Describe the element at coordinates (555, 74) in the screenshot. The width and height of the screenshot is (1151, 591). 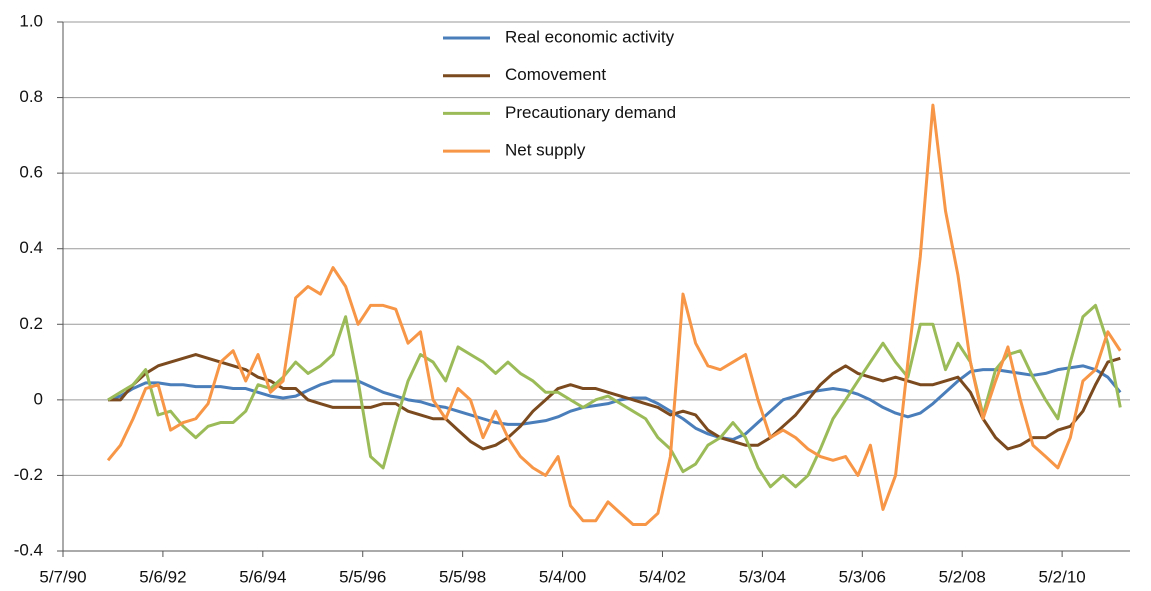
I see `legend-label: Comovement` at that location.